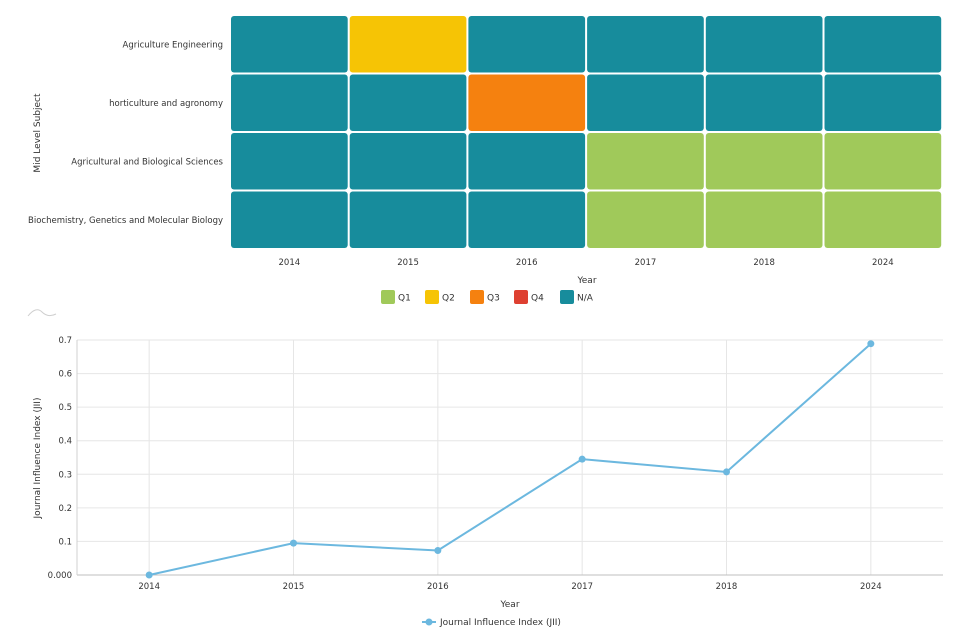 Image resolution: width=966 pixels, height=637 pixels. I want to click on heatmap-y-axis-title: Mid Level Subject, so click(38, 133).